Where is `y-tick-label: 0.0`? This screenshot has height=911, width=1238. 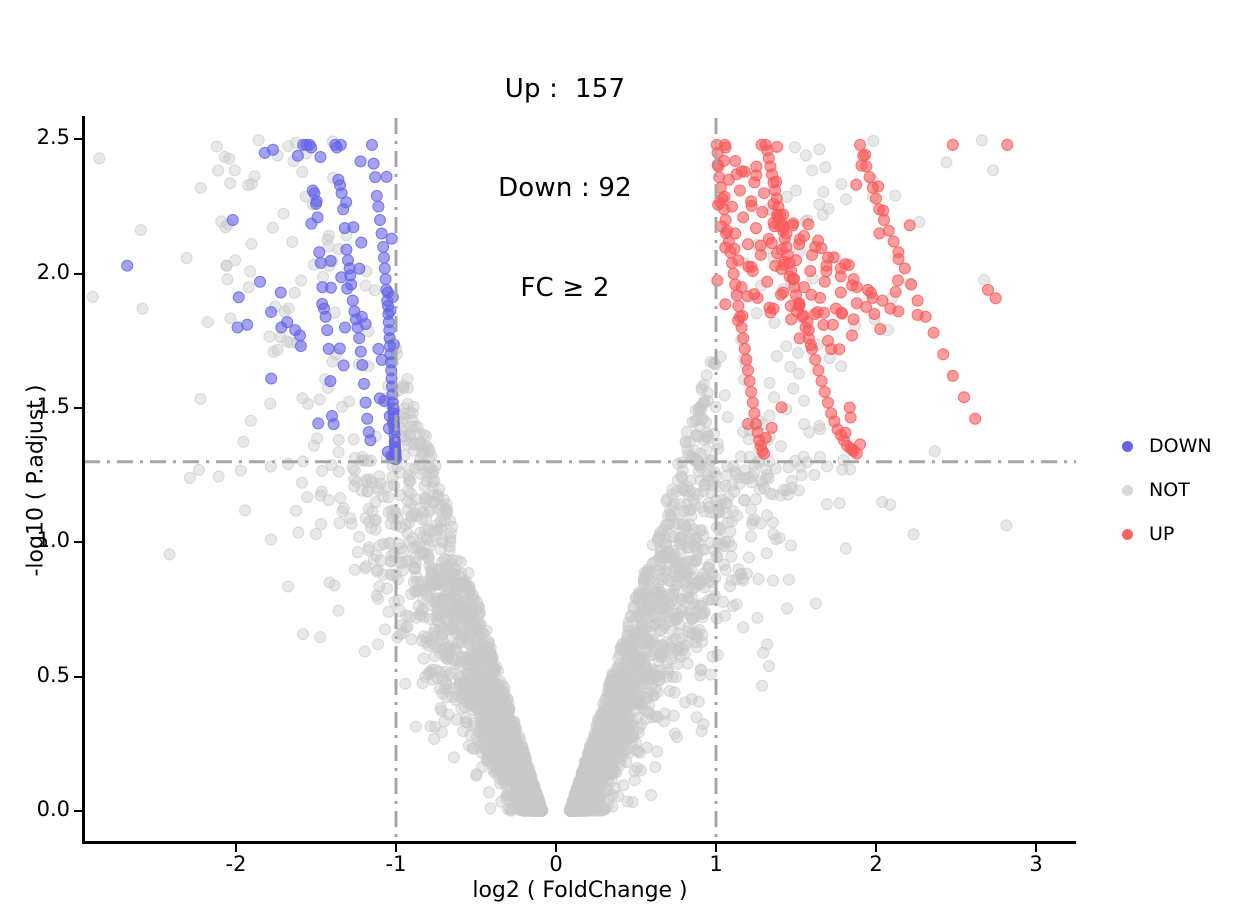 y-tick-label: 0.0 is located at coordinates (53, 808).